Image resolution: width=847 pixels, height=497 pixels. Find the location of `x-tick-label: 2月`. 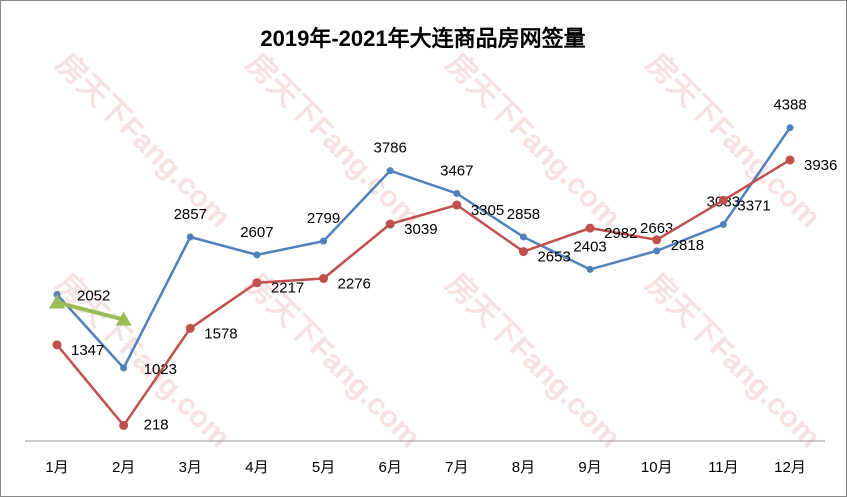

x-tick-label: 2月 is located at coordinates (123, 467).